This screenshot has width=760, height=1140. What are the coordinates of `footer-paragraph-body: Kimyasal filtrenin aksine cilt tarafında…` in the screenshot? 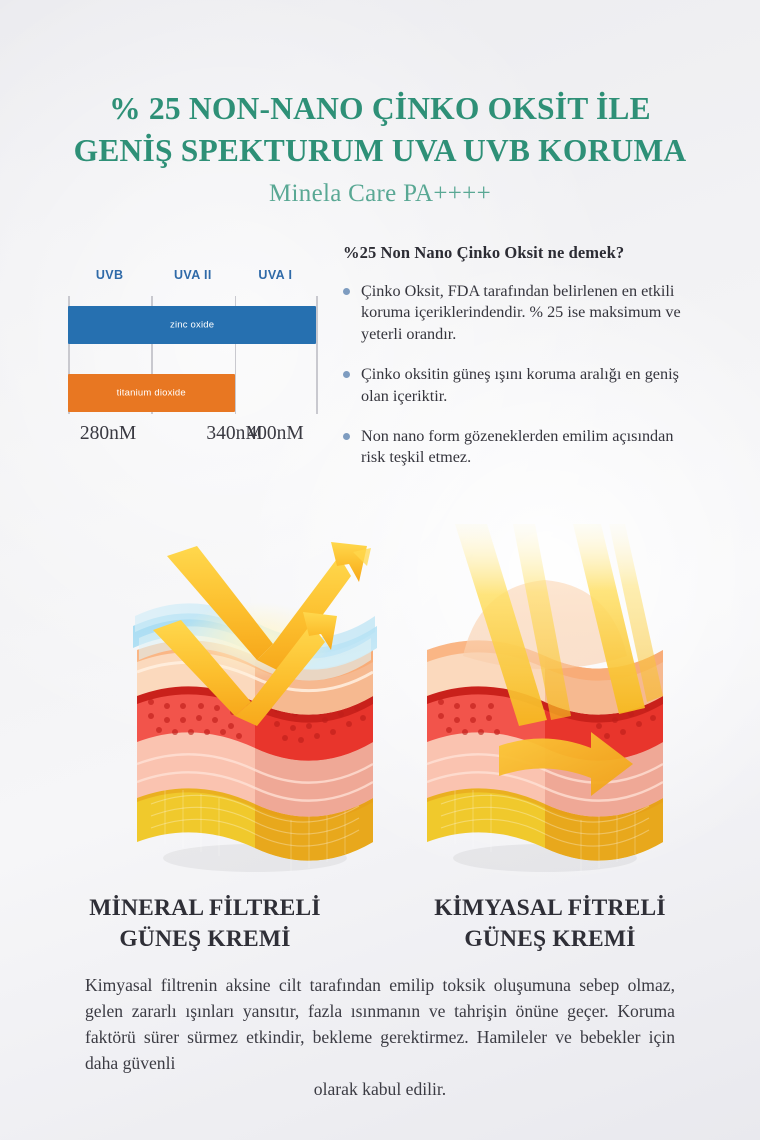 It's located at (380, 1024).